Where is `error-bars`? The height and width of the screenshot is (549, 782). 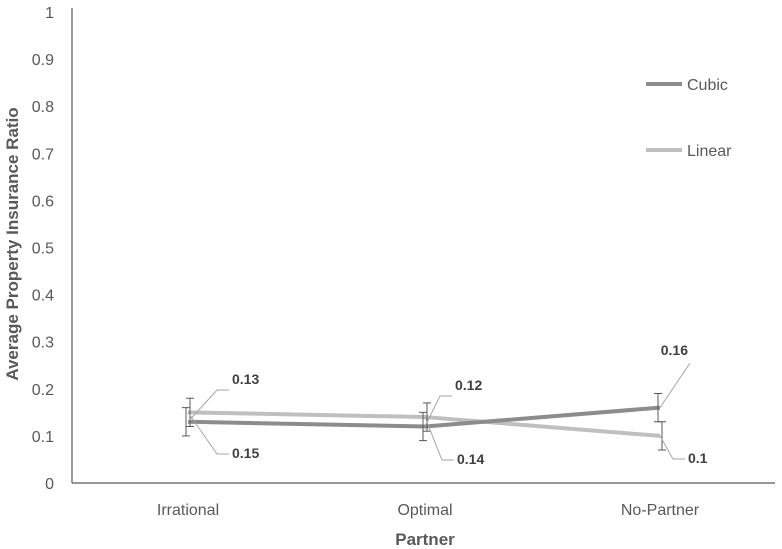 error-bars is located at coordinates (424, 422).